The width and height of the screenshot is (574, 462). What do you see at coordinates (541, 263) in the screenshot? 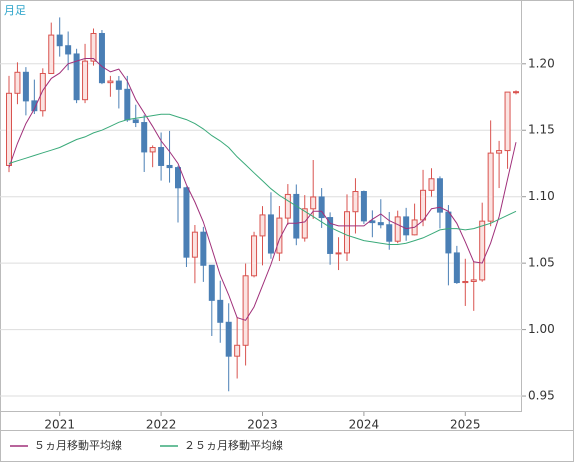
I see `y-tick-label: 1.05` at bounding box center [541, 263].